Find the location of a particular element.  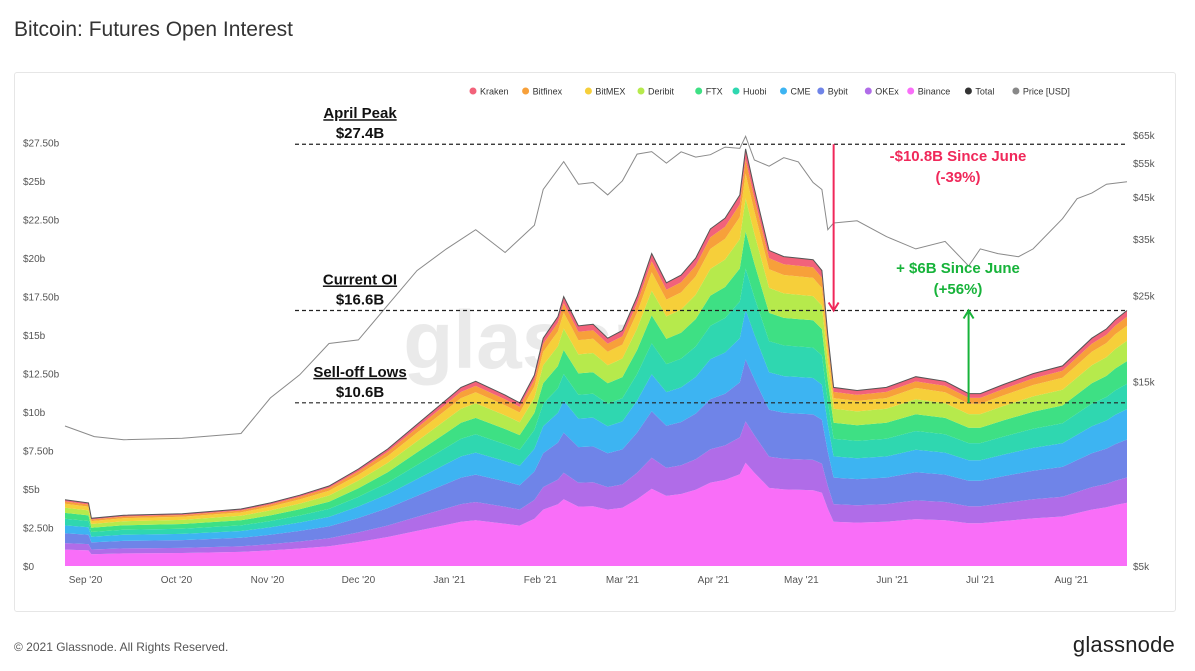

y-tick-left-5: $12.50b is located at coordinates (41, 375).